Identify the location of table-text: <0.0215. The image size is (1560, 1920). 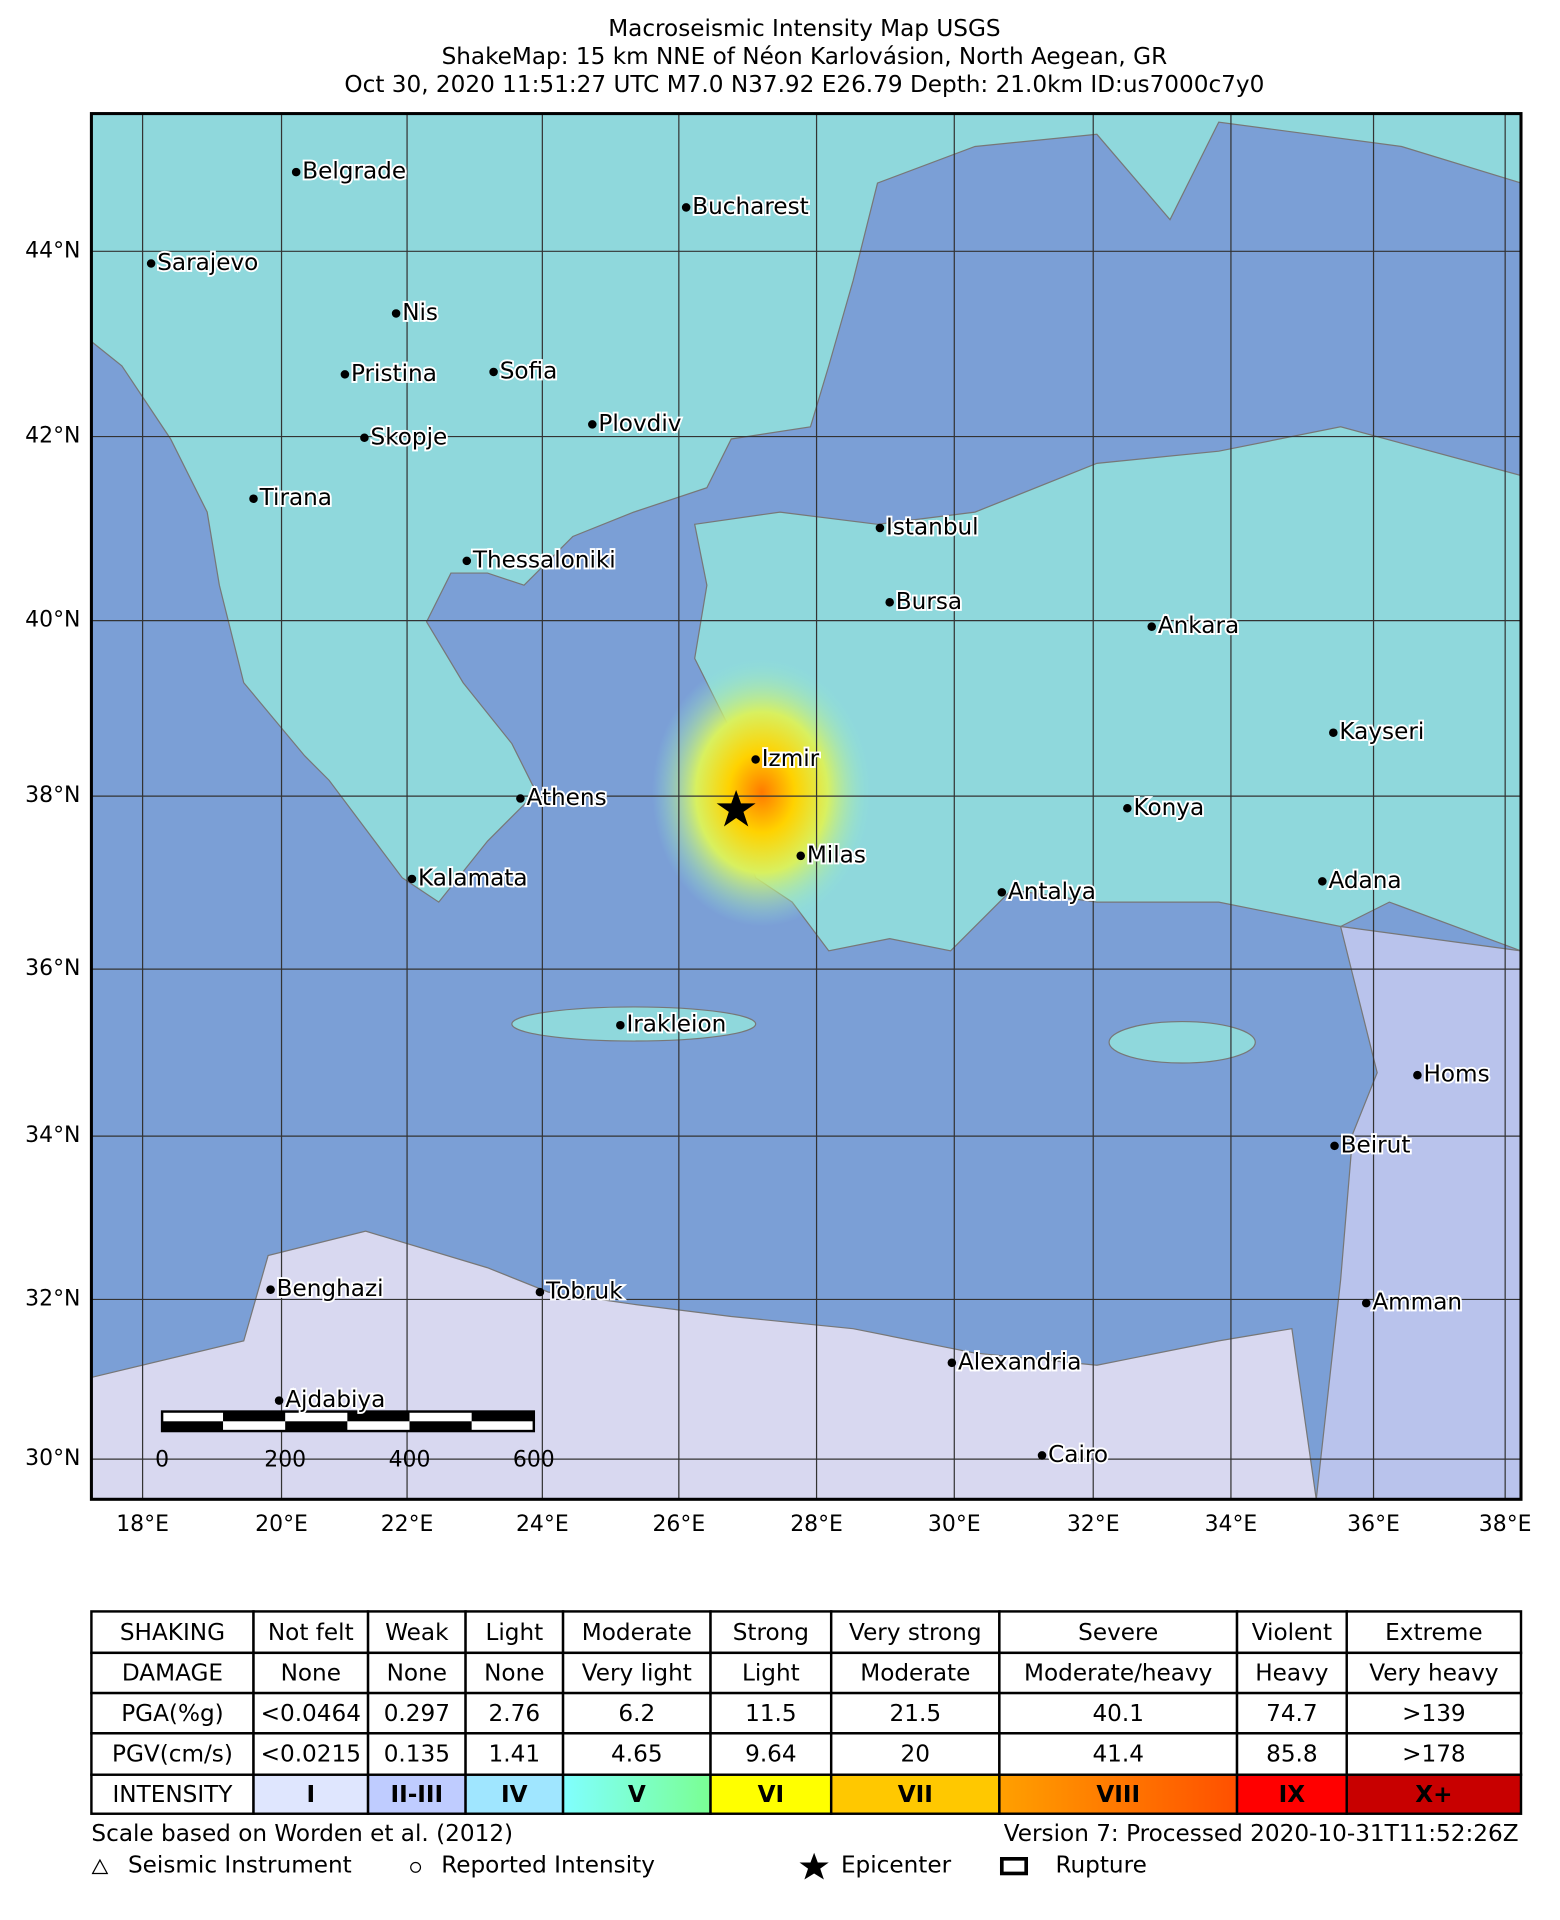
(311, 1755).